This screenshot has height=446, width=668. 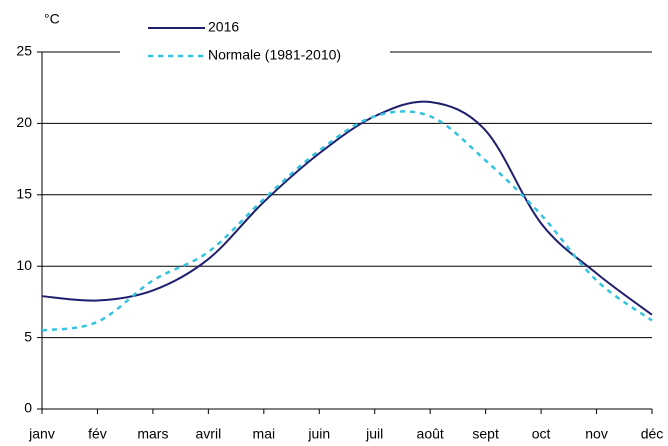 What do you see at coordinates (28, 408) in the screenshot?
I see `y-tick-label: 0` at bounding box center [28, 408].